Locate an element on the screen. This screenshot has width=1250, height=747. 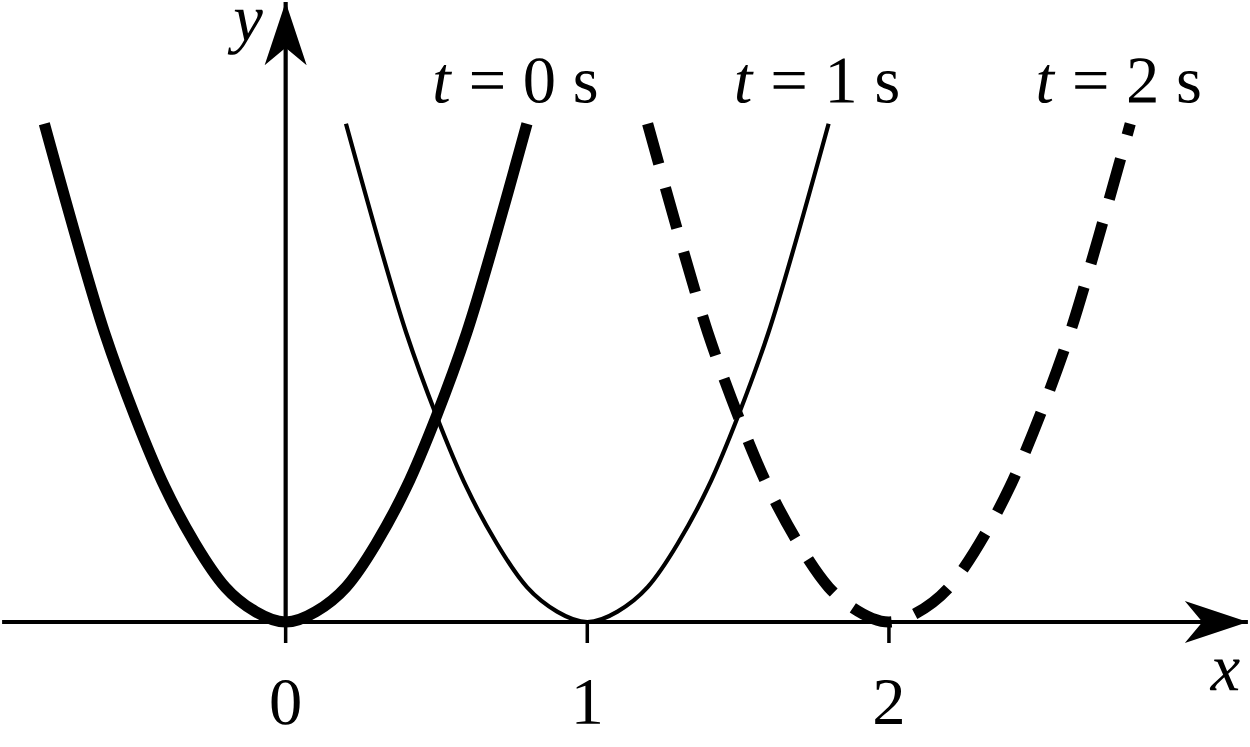
x-axis-title: x is located at coordinates (1224, 675).